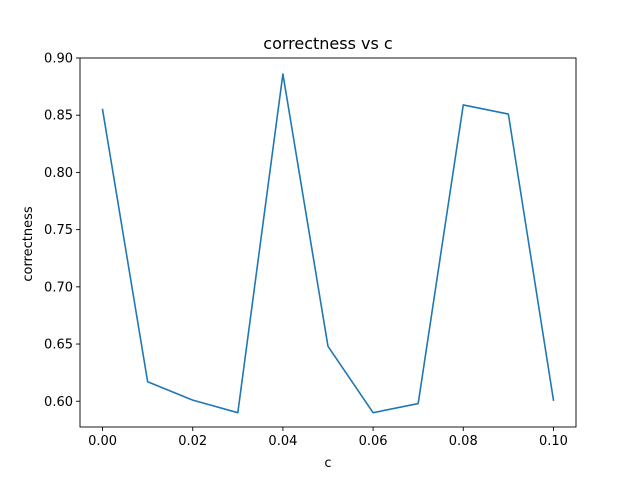 This screenshot has width=640, height=480. I want to click on y-tick-label: 0.65, so click(58, 345).